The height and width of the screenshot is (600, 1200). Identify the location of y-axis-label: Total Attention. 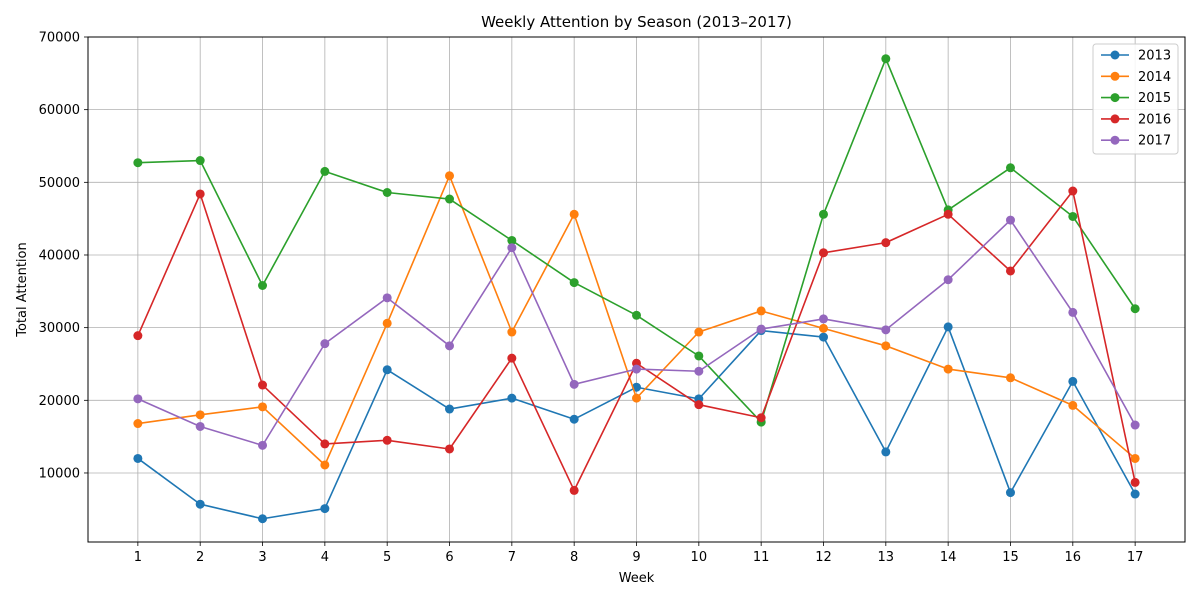
(22, 290).